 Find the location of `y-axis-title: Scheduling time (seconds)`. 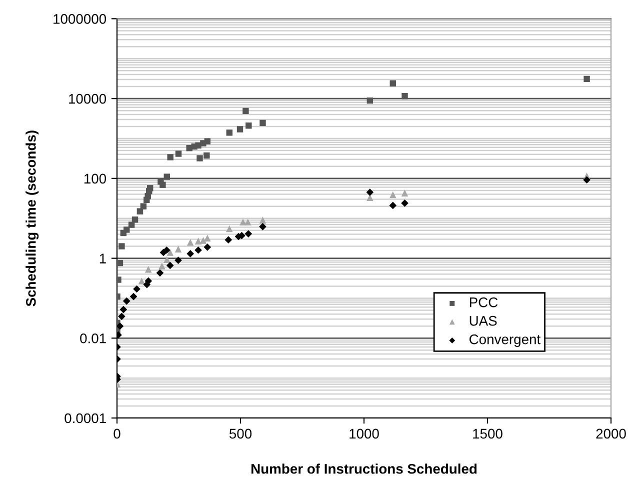

y-axis-title: Scheduling time (seconds) is located at coordinates (32, 218).